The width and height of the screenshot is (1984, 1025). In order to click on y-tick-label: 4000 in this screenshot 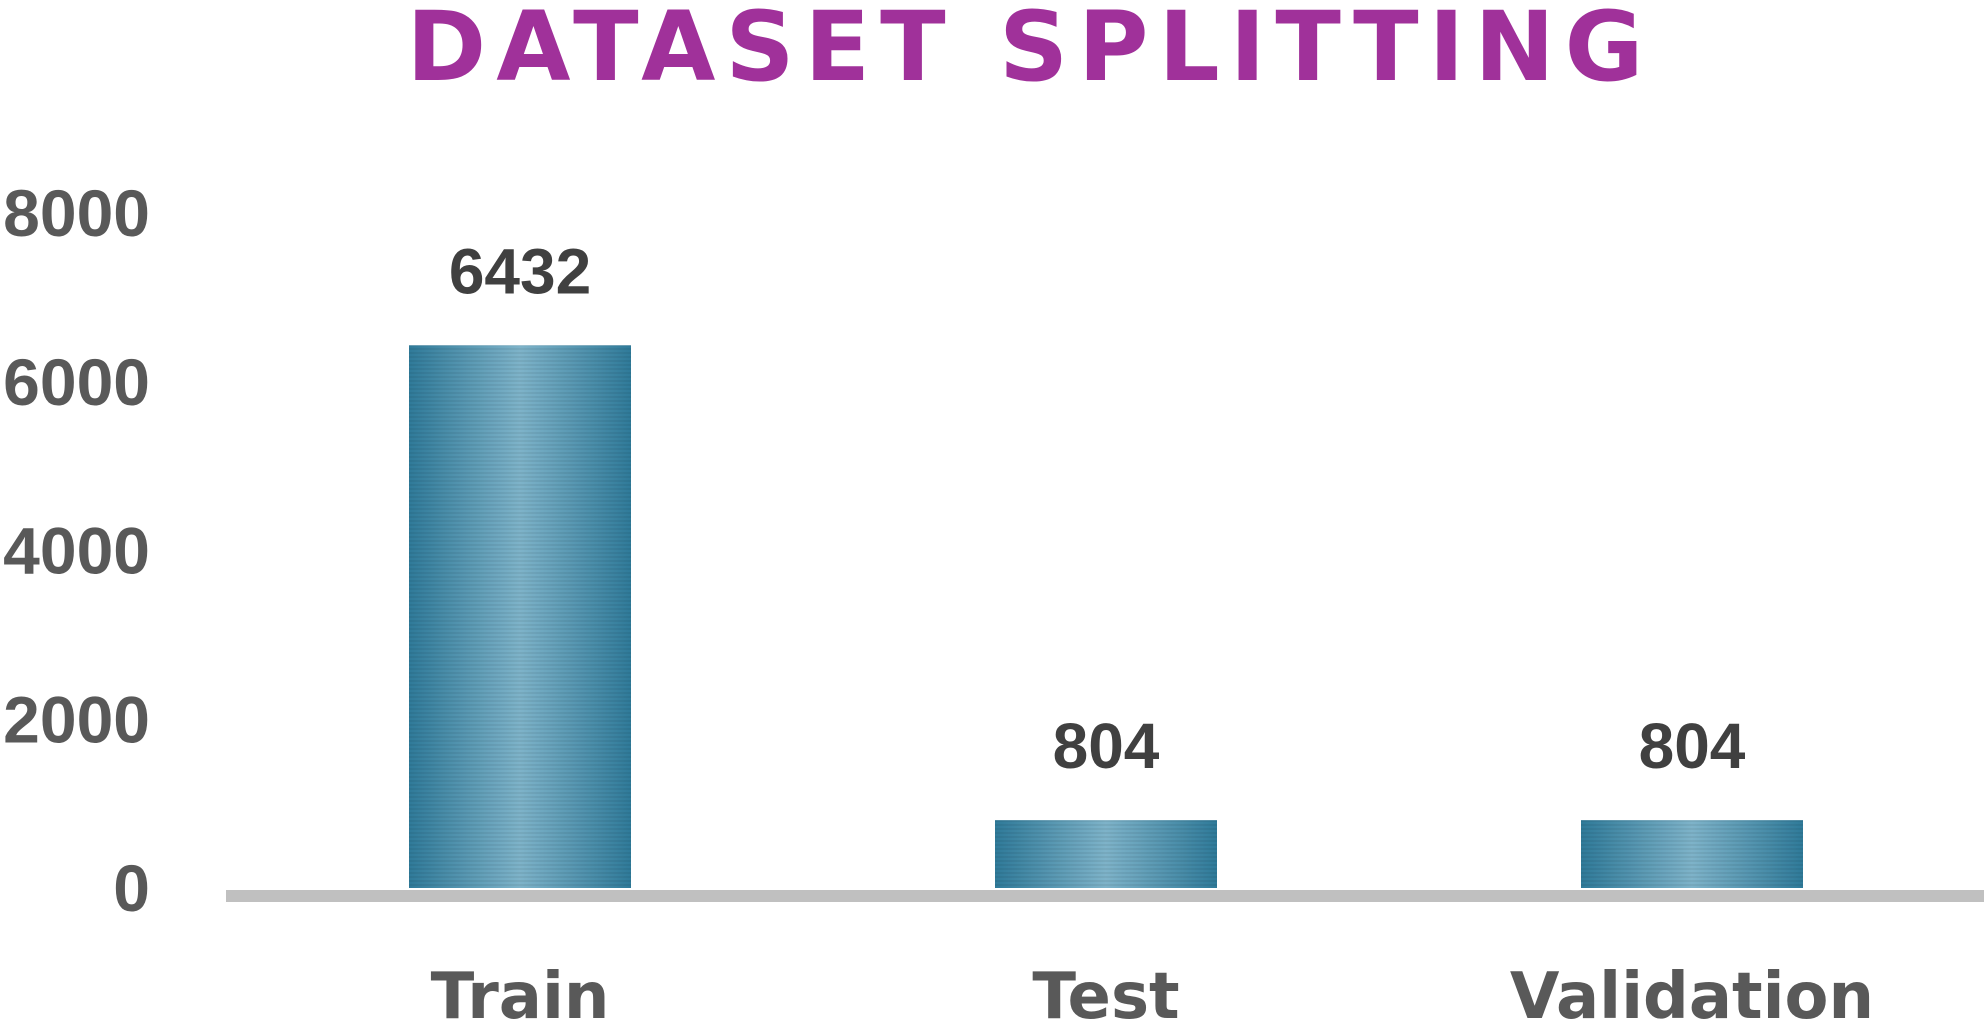, I will do `click(76, 551)`.